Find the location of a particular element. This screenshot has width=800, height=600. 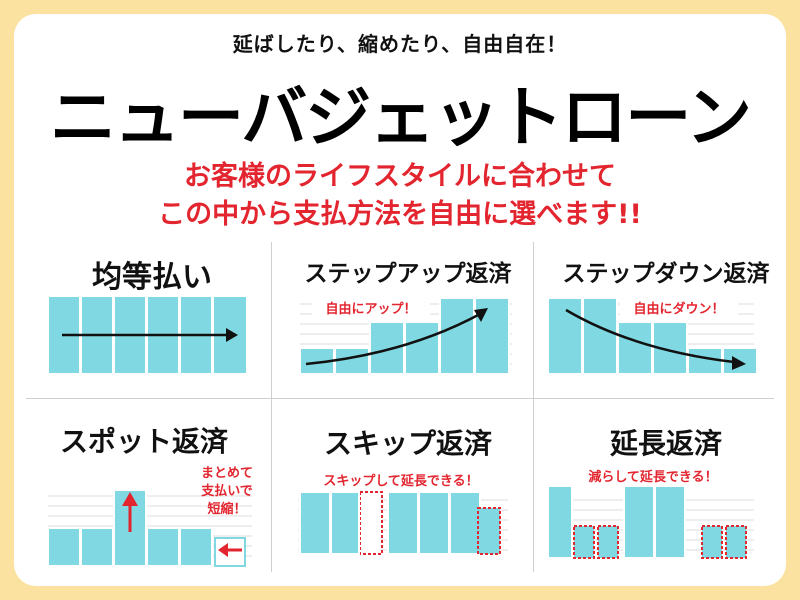

left-arrow-icon is located at coordinates (223, 550).